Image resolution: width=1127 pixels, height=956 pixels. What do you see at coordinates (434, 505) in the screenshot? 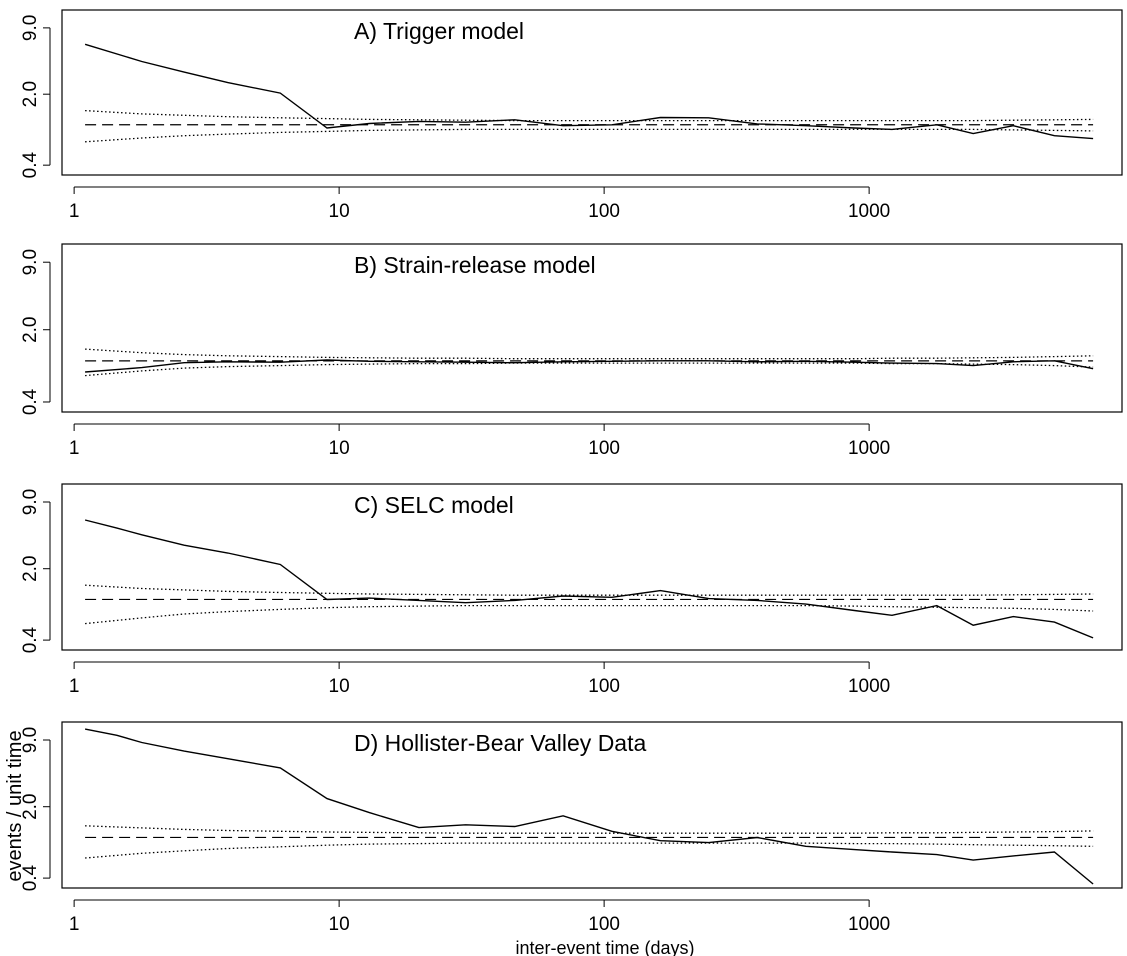
I see `panel-title: C) SELC model` at bounding box center [434, 505].